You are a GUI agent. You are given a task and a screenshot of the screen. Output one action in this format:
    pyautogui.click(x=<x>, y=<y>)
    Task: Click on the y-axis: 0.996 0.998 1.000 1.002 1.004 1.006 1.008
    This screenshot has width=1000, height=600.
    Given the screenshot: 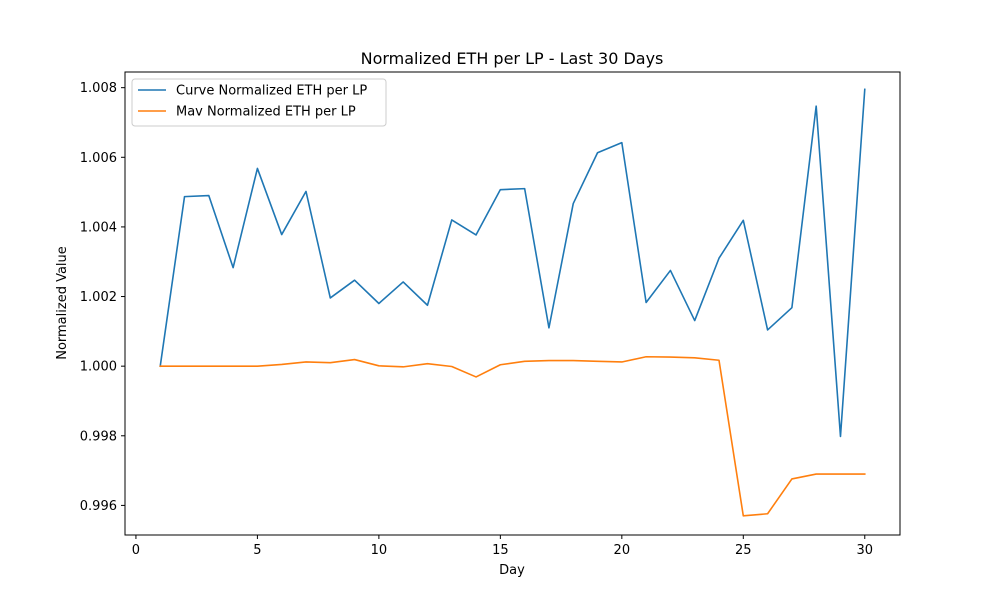 What is the action you would take?
    pyautogui.click(x=102, y=297)
    